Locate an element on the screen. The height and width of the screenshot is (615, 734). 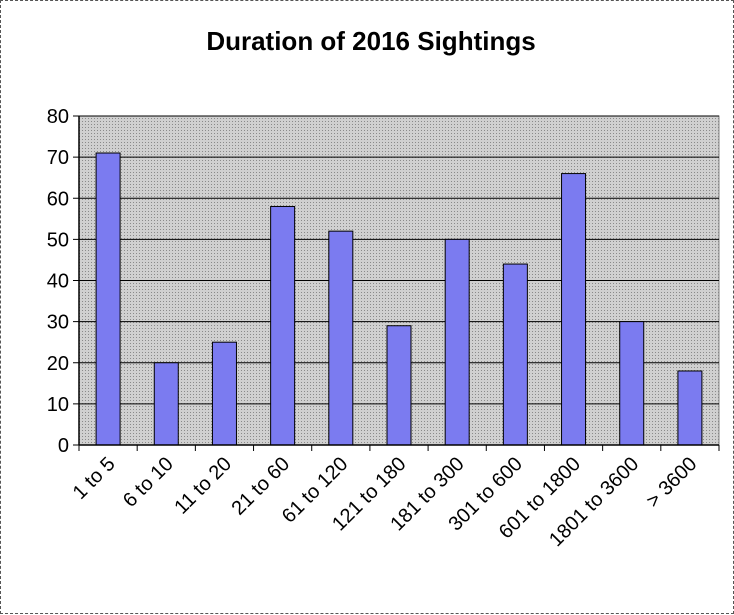
x-tick-label: 6 to 10 is located at coordinates (148, 482).